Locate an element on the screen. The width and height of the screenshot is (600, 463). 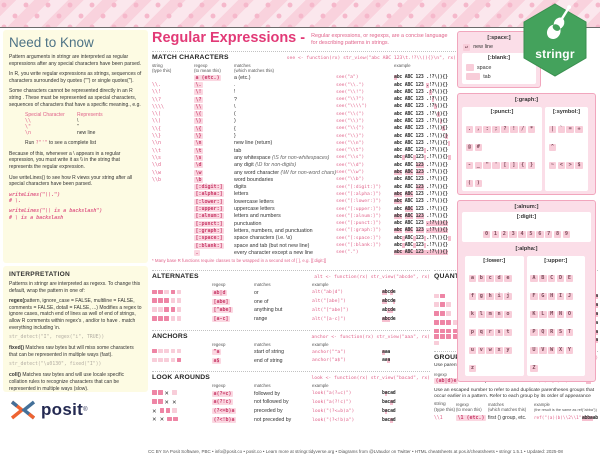
char-chip: p is located at coordinates (472, 332).